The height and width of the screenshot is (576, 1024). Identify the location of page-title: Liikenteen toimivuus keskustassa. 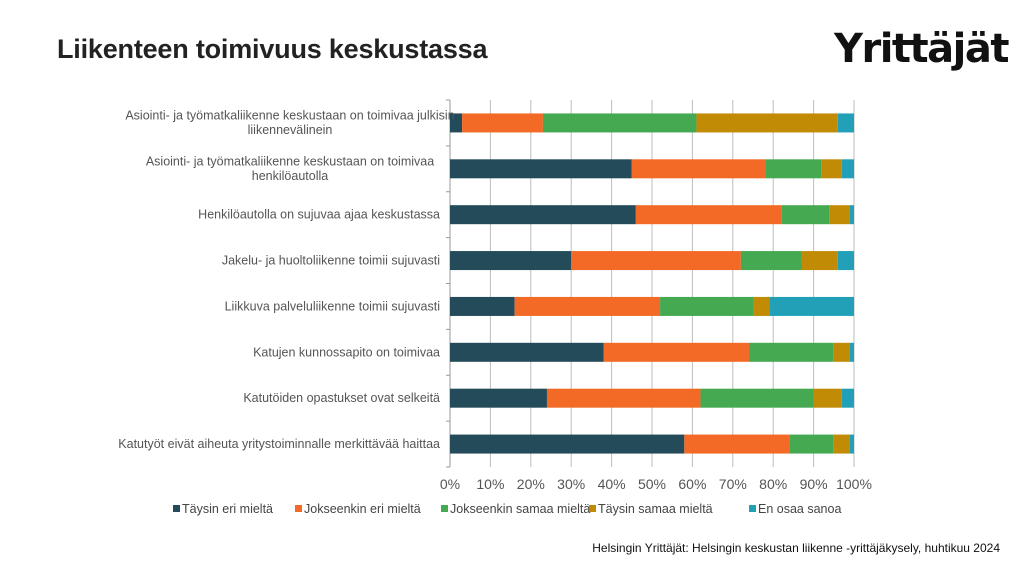
(272, 49).